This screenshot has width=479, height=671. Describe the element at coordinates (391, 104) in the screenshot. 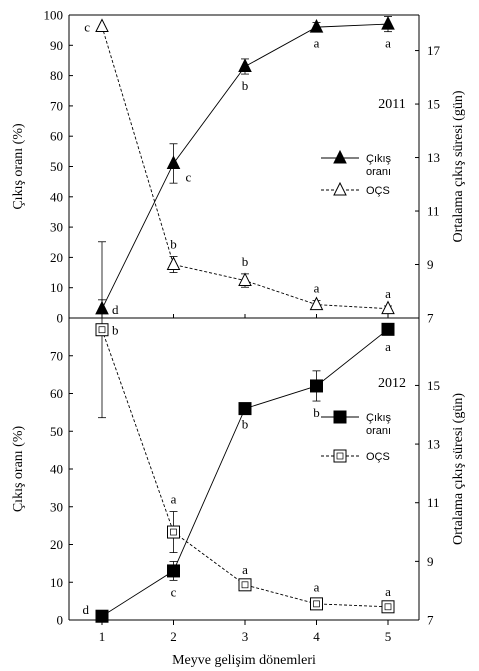

I see `year-label: 2011` at that location.